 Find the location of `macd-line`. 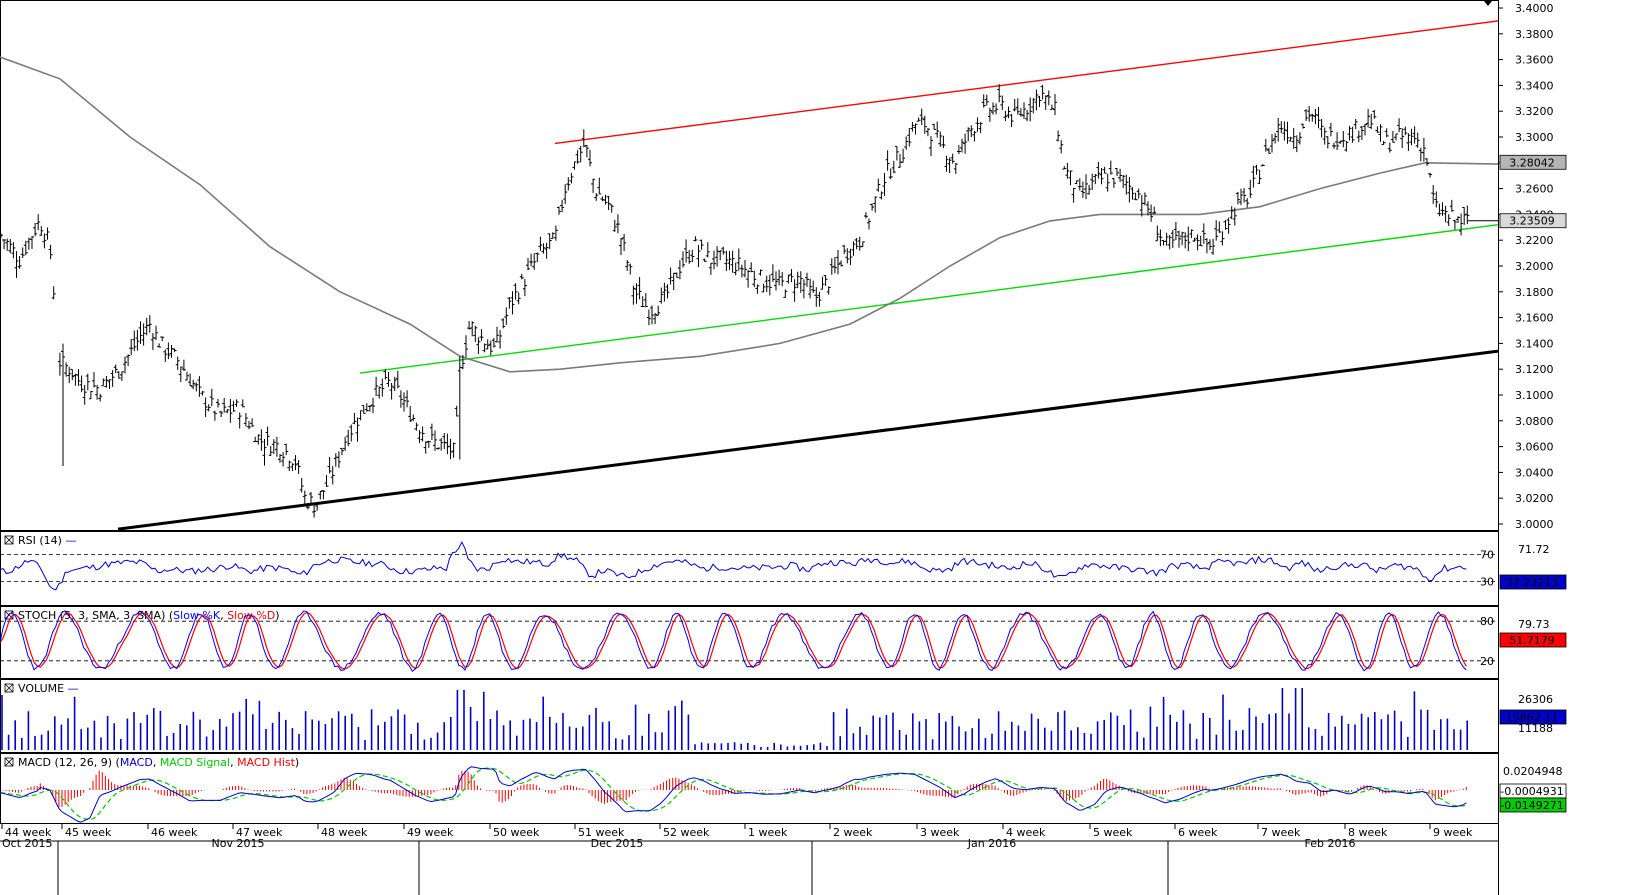

macd-line is located at coordinates (733, 794).